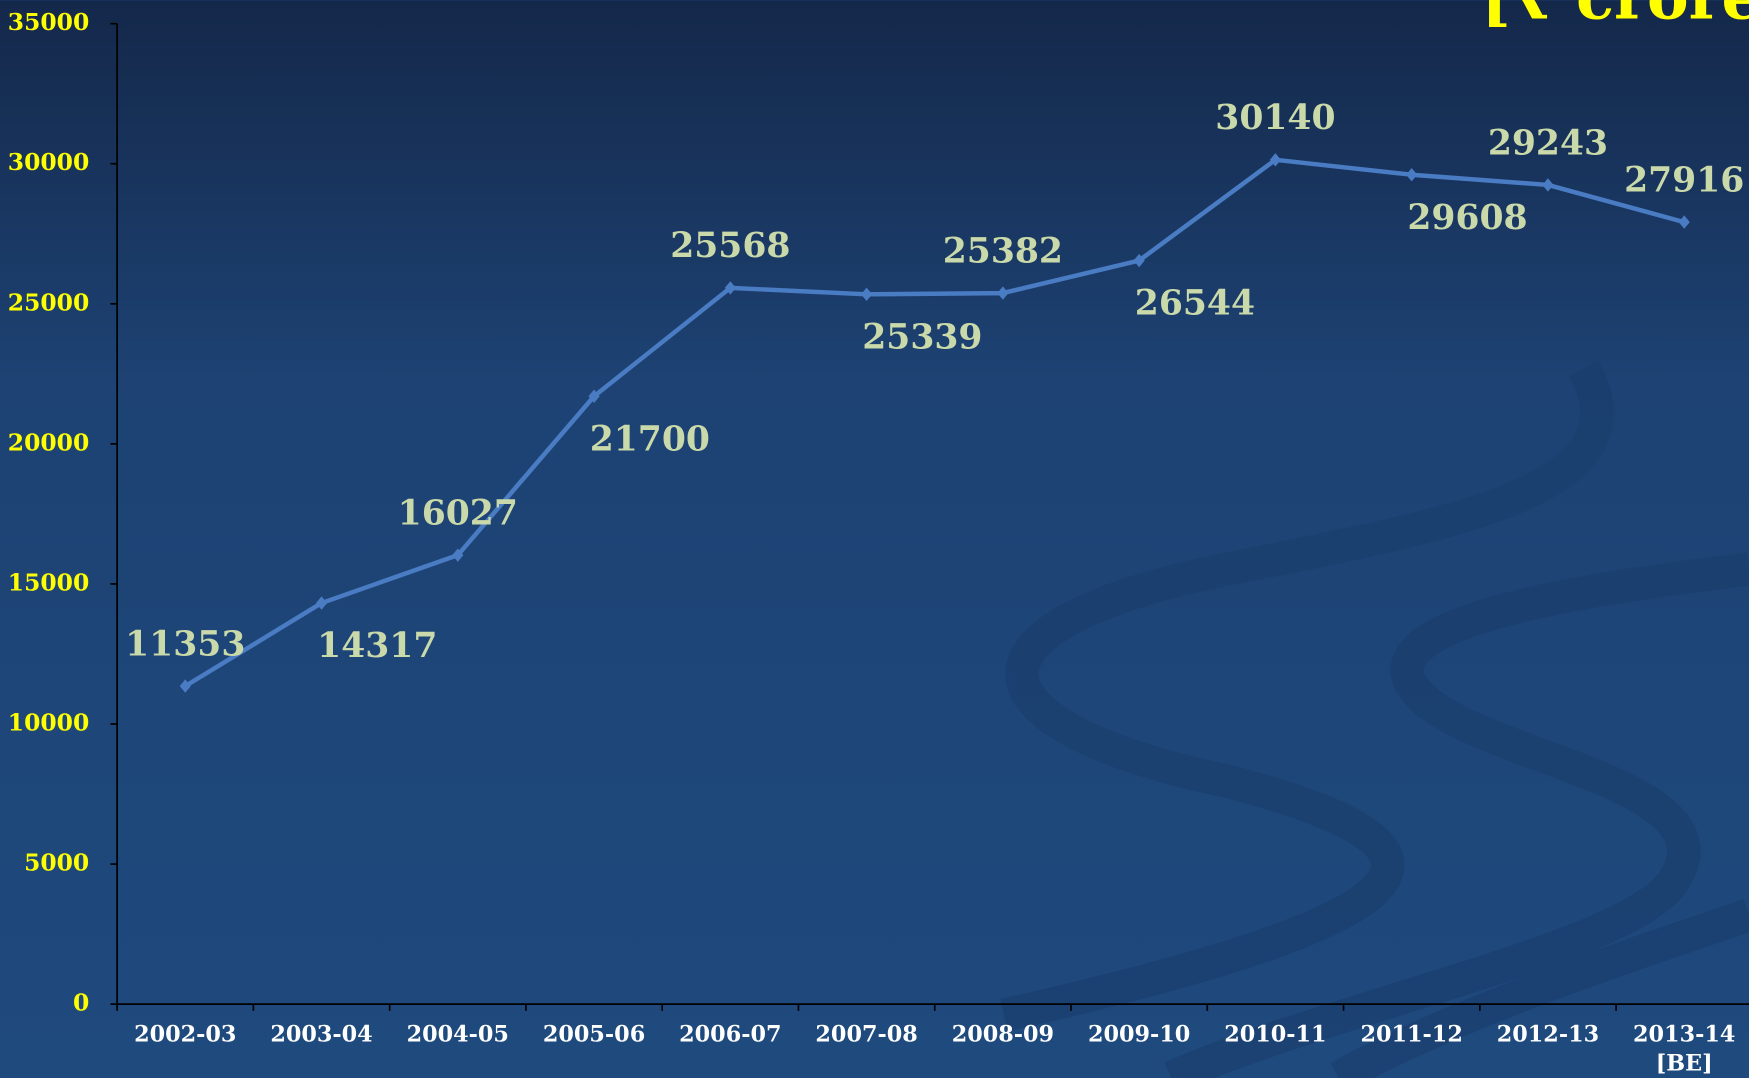 This screenshot has height=1078, width=1749. Describe the element at coordinates (1195, 304) in the screenshot. I see `data-label: 26544` at that location.